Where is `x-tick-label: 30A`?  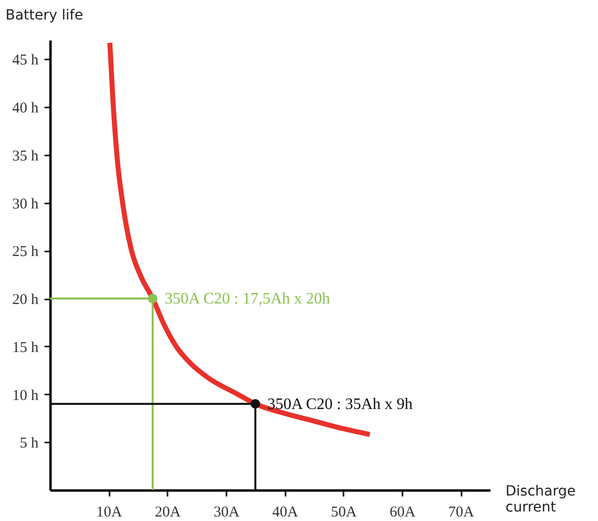 x-tick-label: 30A is located at coordinates (227, 512).